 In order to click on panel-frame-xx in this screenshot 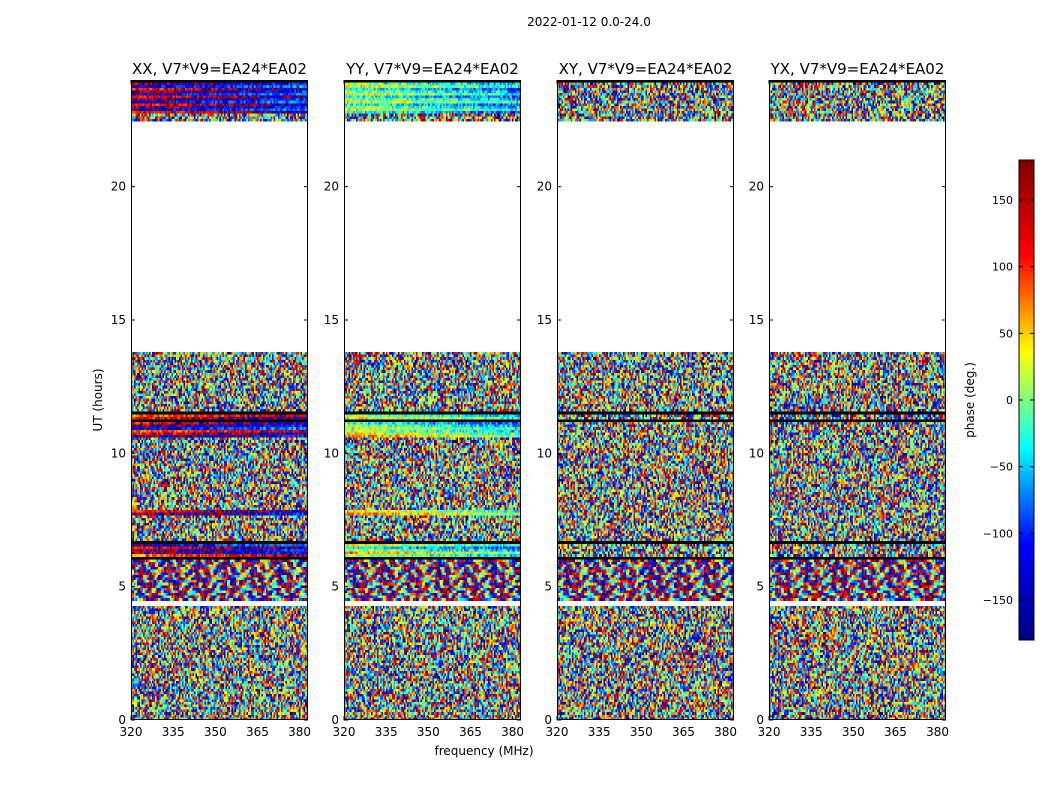, I will do `click(219, 400)`.